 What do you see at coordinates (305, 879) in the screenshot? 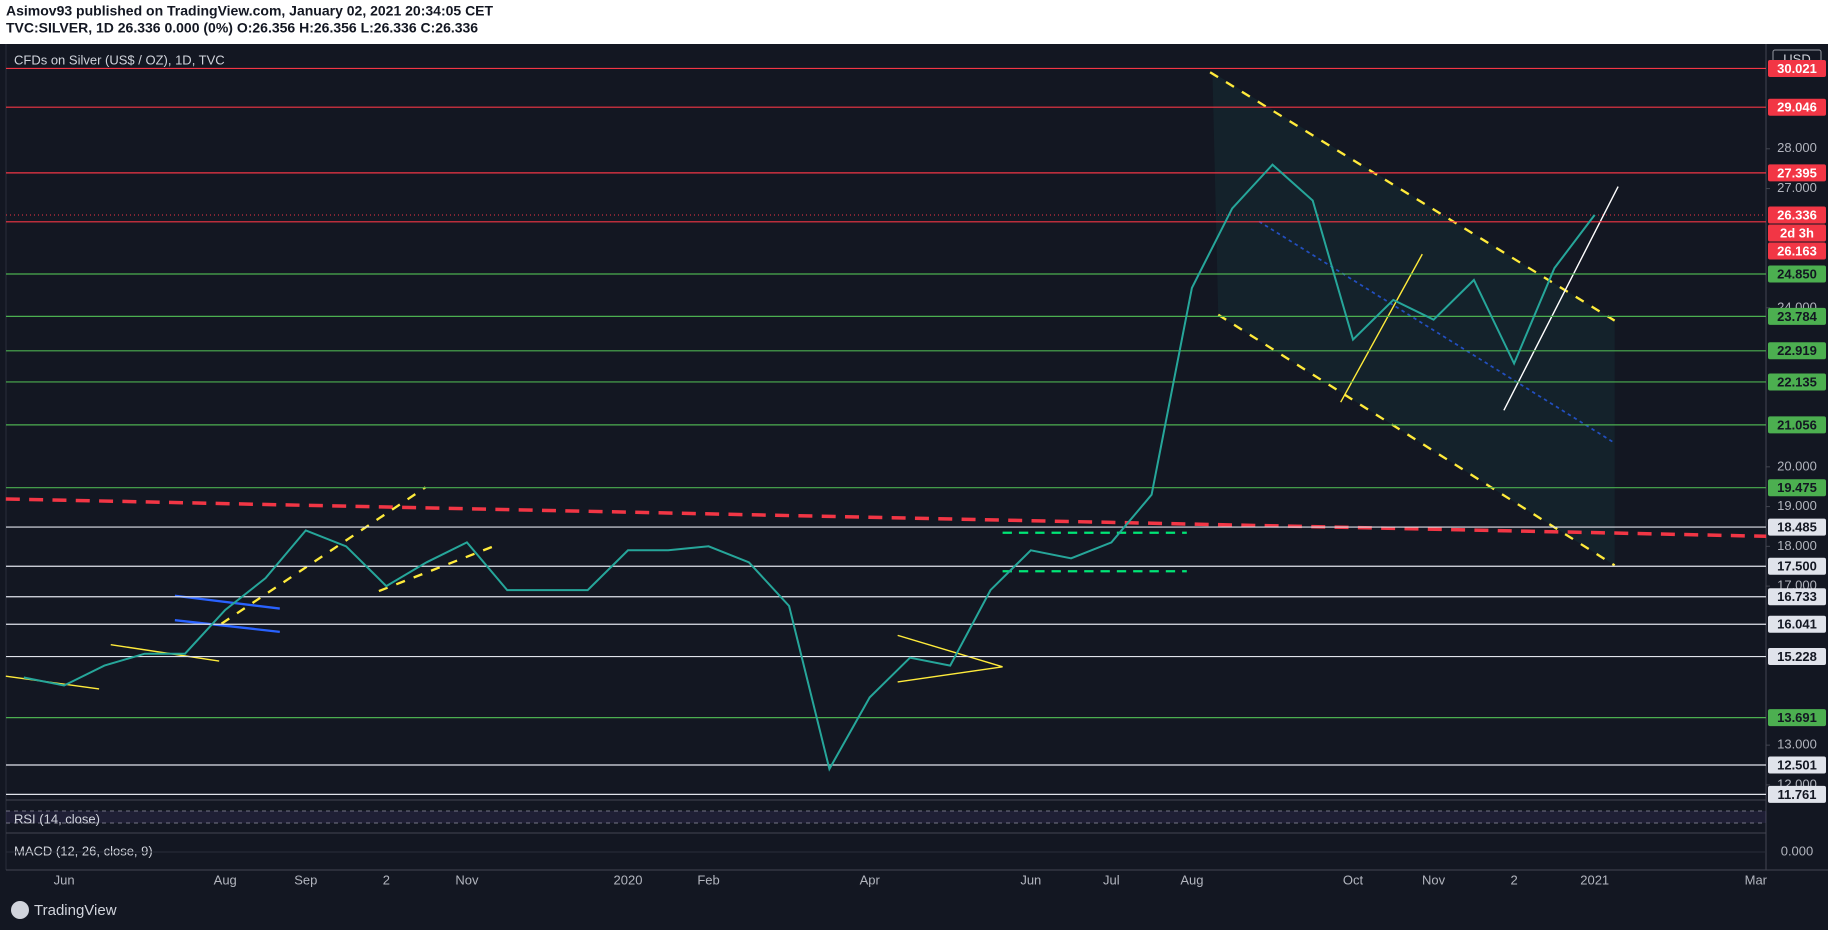
I see `x-tick-label: Sep` at bounding box center [305, 879].